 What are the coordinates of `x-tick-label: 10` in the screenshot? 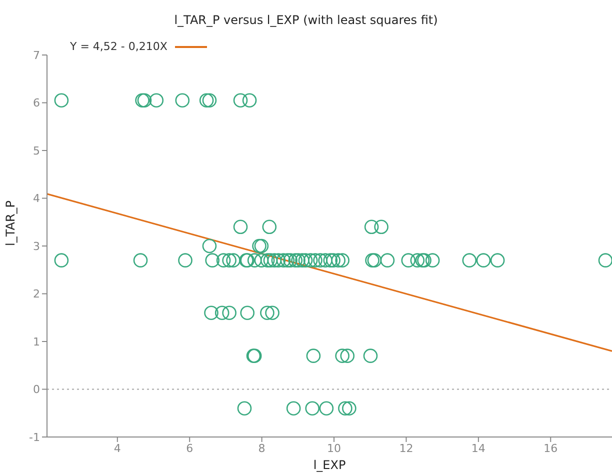 It's located at (334, 448).